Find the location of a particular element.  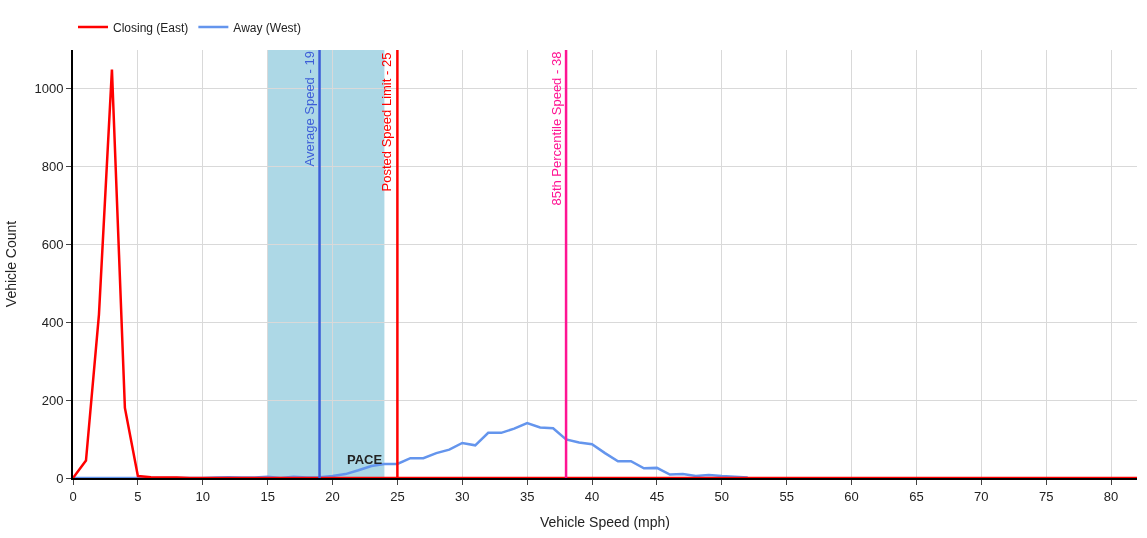

y-tick-label: 1000 is located at coordinates (49, 89).